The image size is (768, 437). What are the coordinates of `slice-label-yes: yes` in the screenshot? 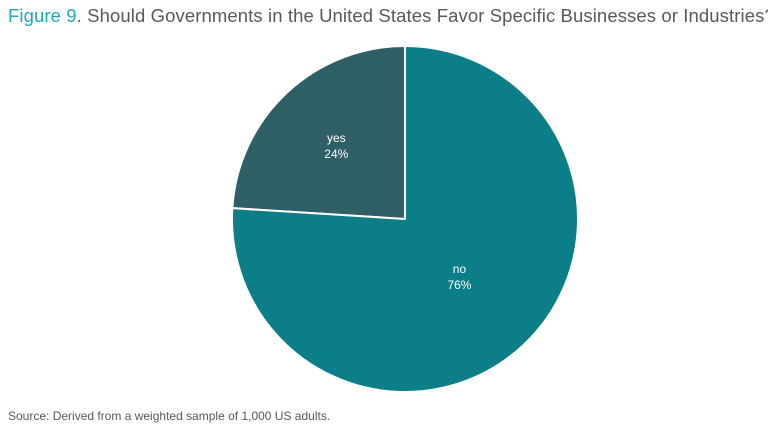 It's located at (336, 138).